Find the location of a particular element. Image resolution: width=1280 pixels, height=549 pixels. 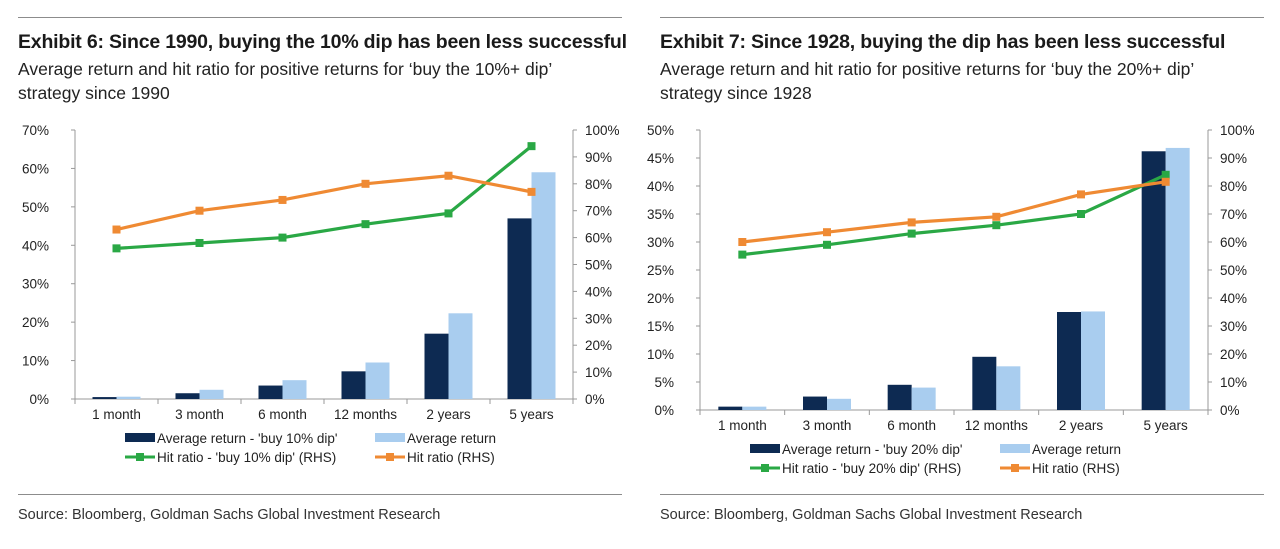

left-tick-label: 35% is located at coordinates (660, 214).